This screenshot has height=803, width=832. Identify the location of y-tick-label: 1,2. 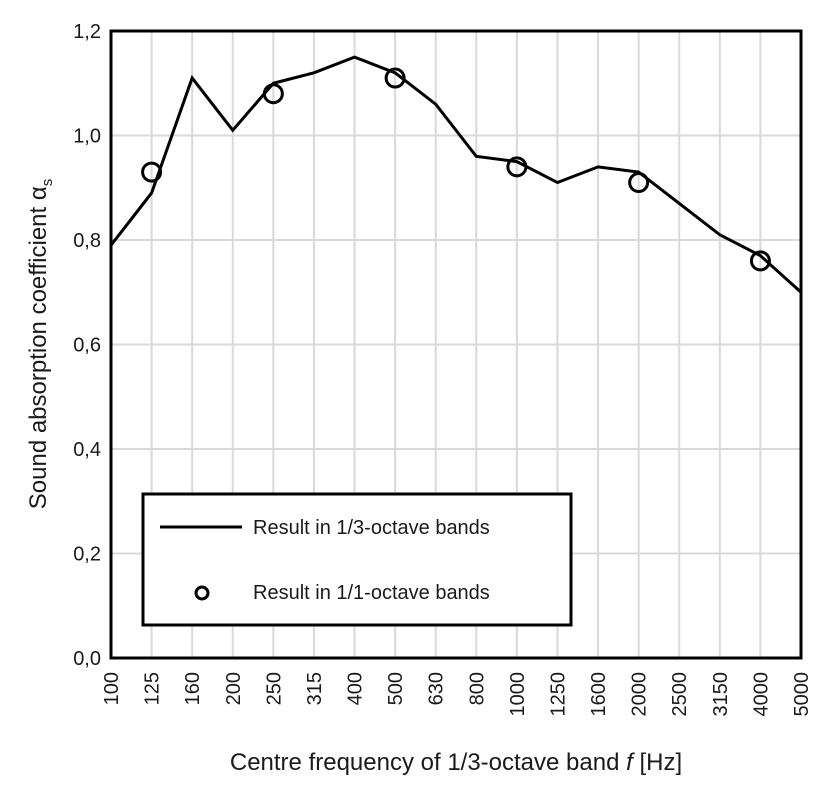
(87, 32).